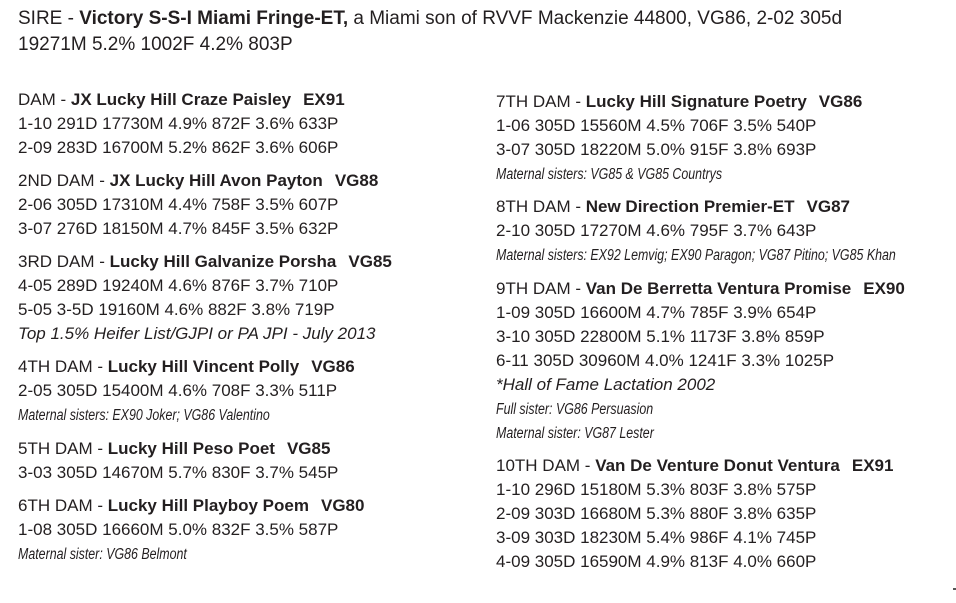  I want to click on dam-heading: 4TH DAM - Lucky Hill Vincent Polly VG86, so click(253, 367).